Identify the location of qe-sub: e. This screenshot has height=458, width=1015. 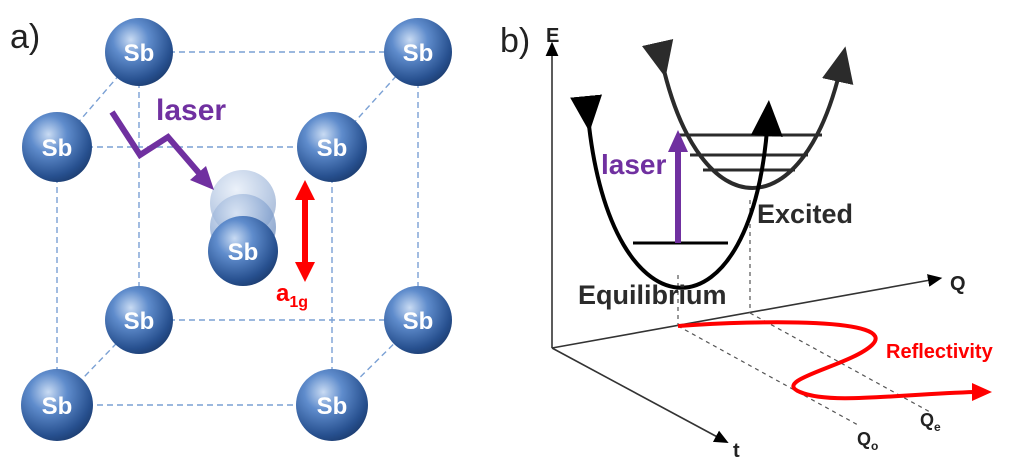
(937, 427).